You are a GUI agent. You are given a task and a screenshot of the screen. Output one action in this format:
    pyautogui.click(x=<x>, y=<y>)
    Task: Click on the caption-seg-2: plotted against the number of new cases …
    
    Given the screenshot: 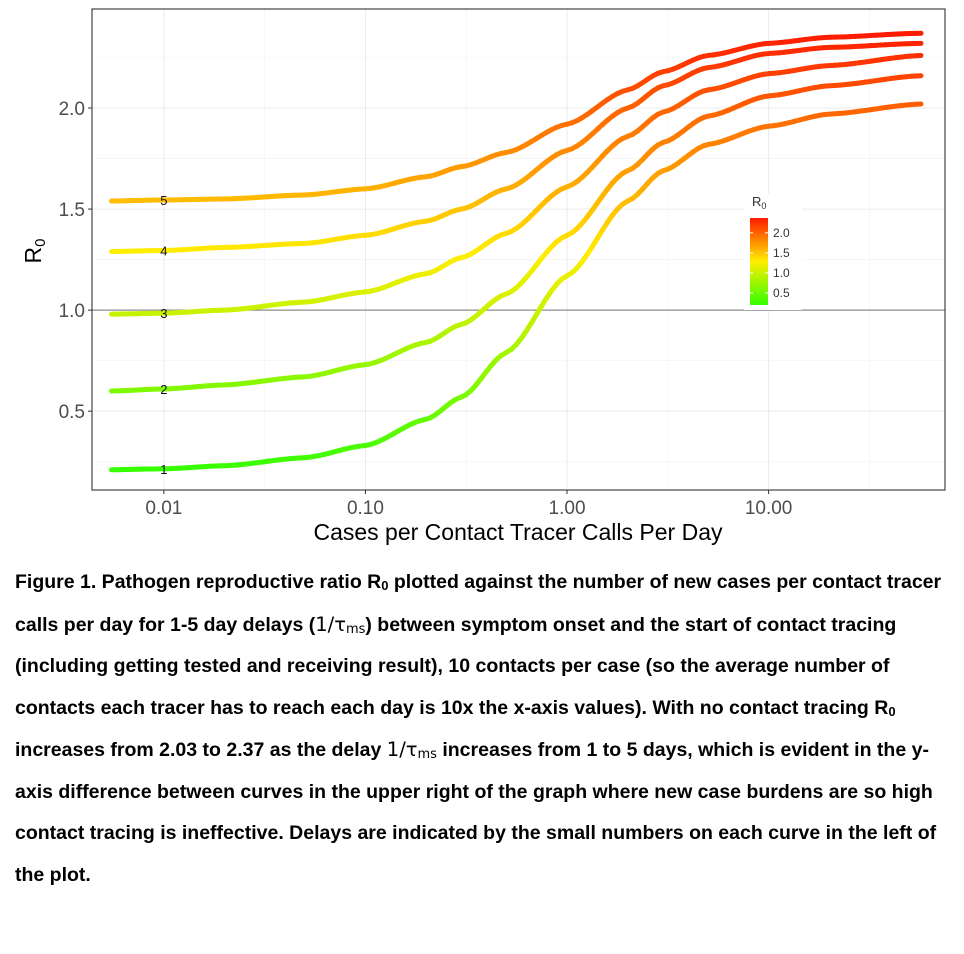 What is the action you would take?
    pyautogui.click(x=478, y=603)
    